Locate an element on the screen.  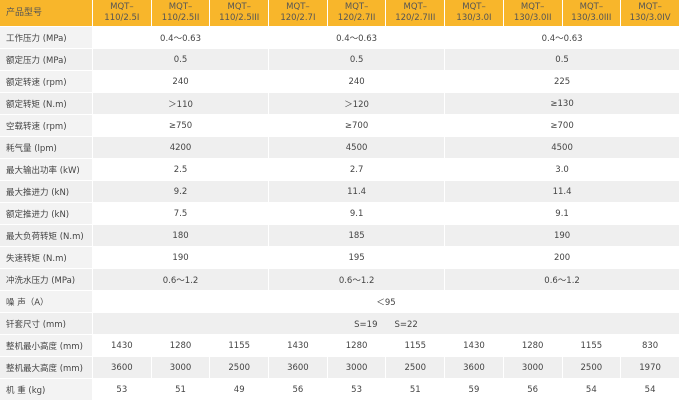
row-label: 噪 声（A） is located at coordinates (46, 301).